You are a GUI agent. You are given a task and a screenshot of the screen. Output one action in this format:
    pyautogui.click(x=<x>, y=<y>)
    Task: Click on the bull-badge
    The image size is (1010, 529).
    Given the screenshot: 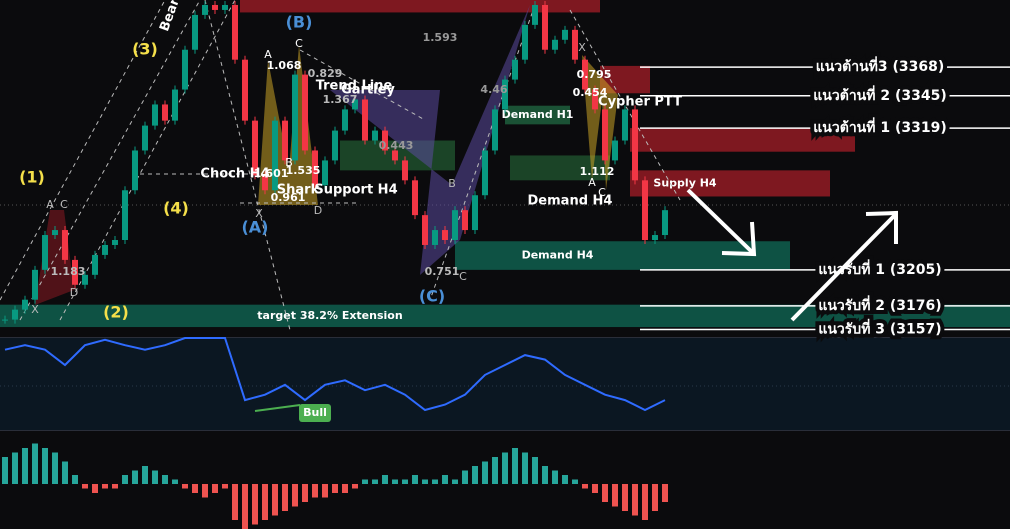 What is the action you would take?
    pyautogui.click(x=315, y=413)
    